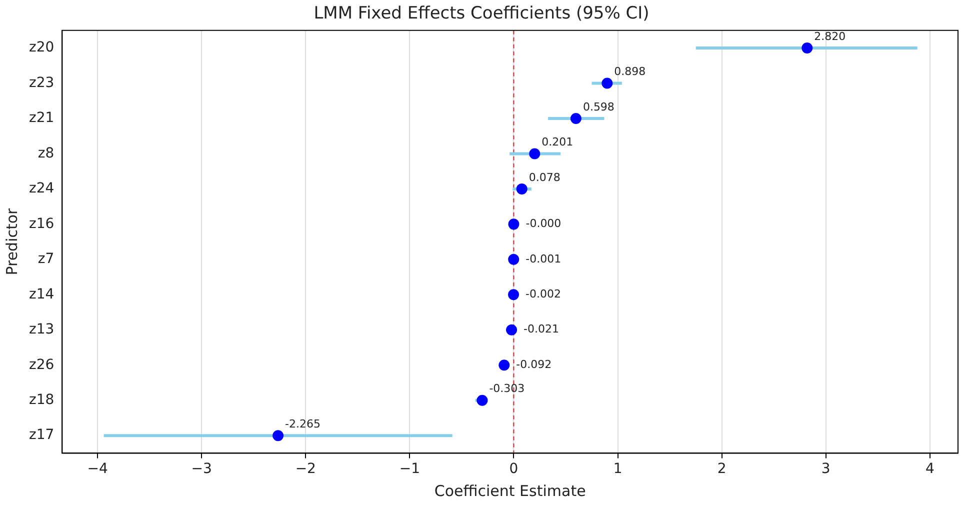 The image size is (964, 507). I want to click on data-label: -0.021, so click(542, 329).